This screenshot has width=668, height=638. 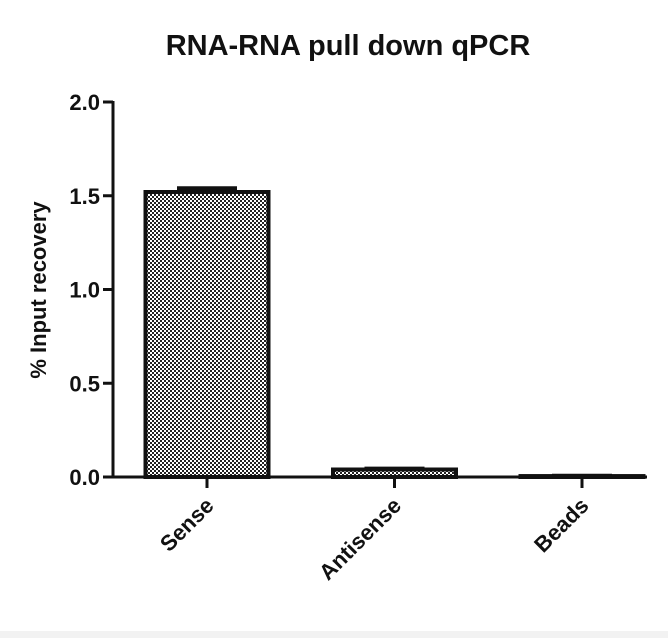 I want to click on x-tick-label: Sense, so click(x=187, y=525).